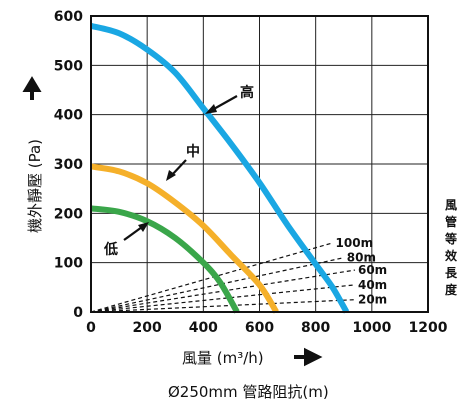  I want to click on impedance-line-80m, so click(217, 285).